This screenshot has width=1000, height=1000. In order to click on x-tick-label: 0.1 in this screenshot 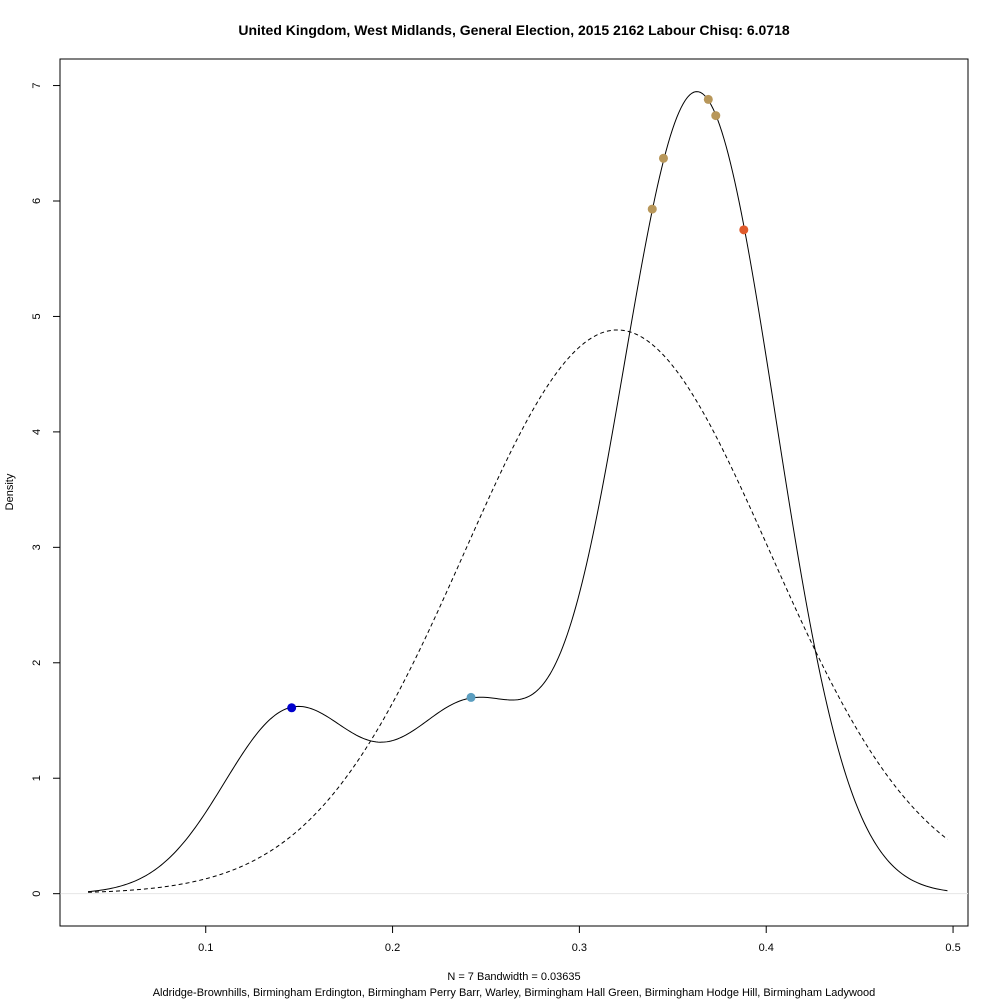, I will do `click(205, 948)`.